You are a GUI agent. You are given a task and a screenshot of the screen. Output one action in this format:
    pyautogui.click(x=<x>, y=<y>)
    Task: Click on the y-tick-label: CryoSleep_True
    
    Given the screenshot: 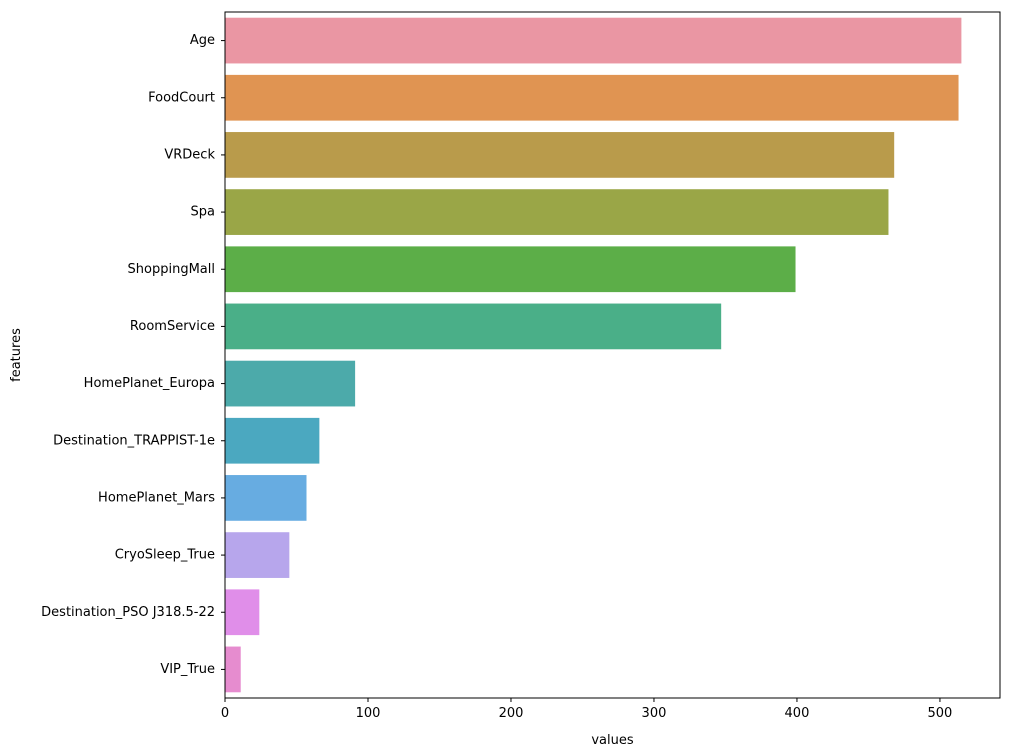 What is the action you would take?
    pyautogui.click(x=165, y=555)
    